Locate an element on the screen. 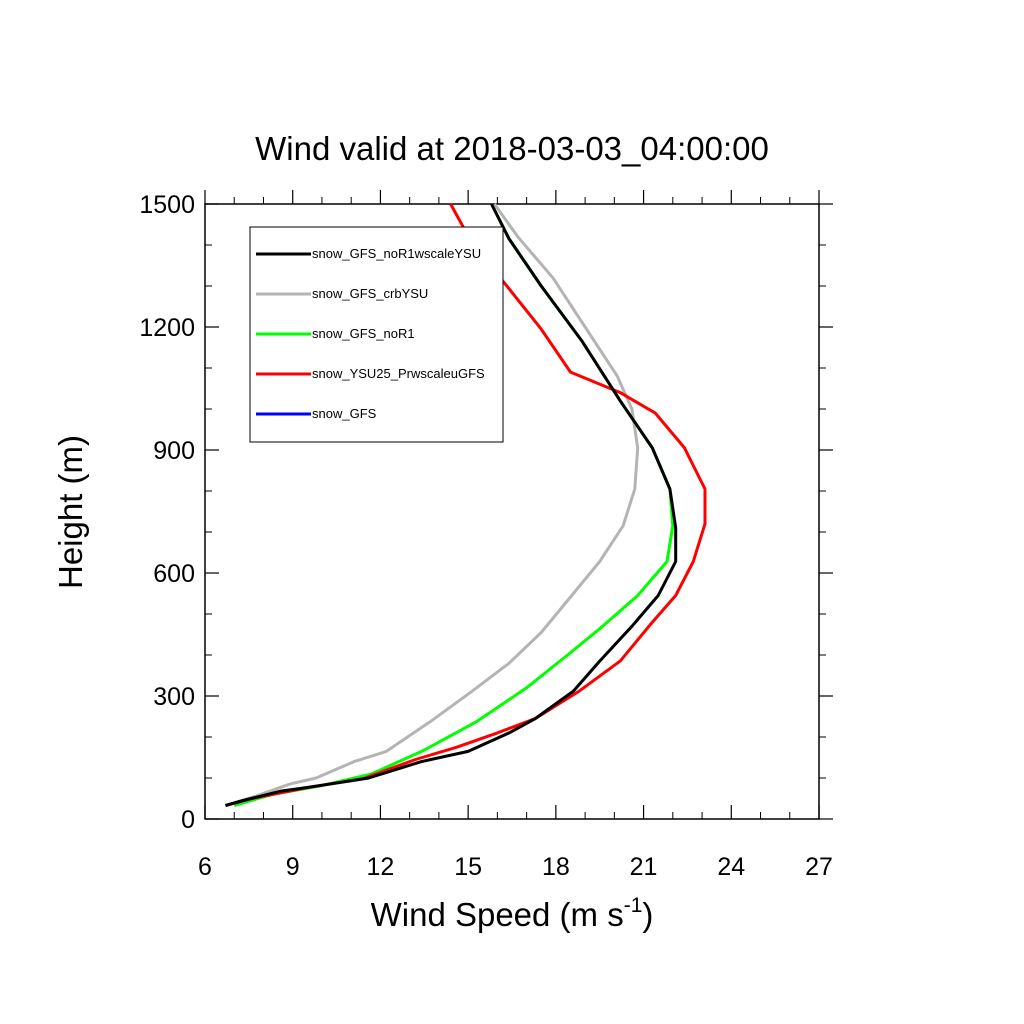  y-tick-label: 900 is located at coordinates (174, 451).